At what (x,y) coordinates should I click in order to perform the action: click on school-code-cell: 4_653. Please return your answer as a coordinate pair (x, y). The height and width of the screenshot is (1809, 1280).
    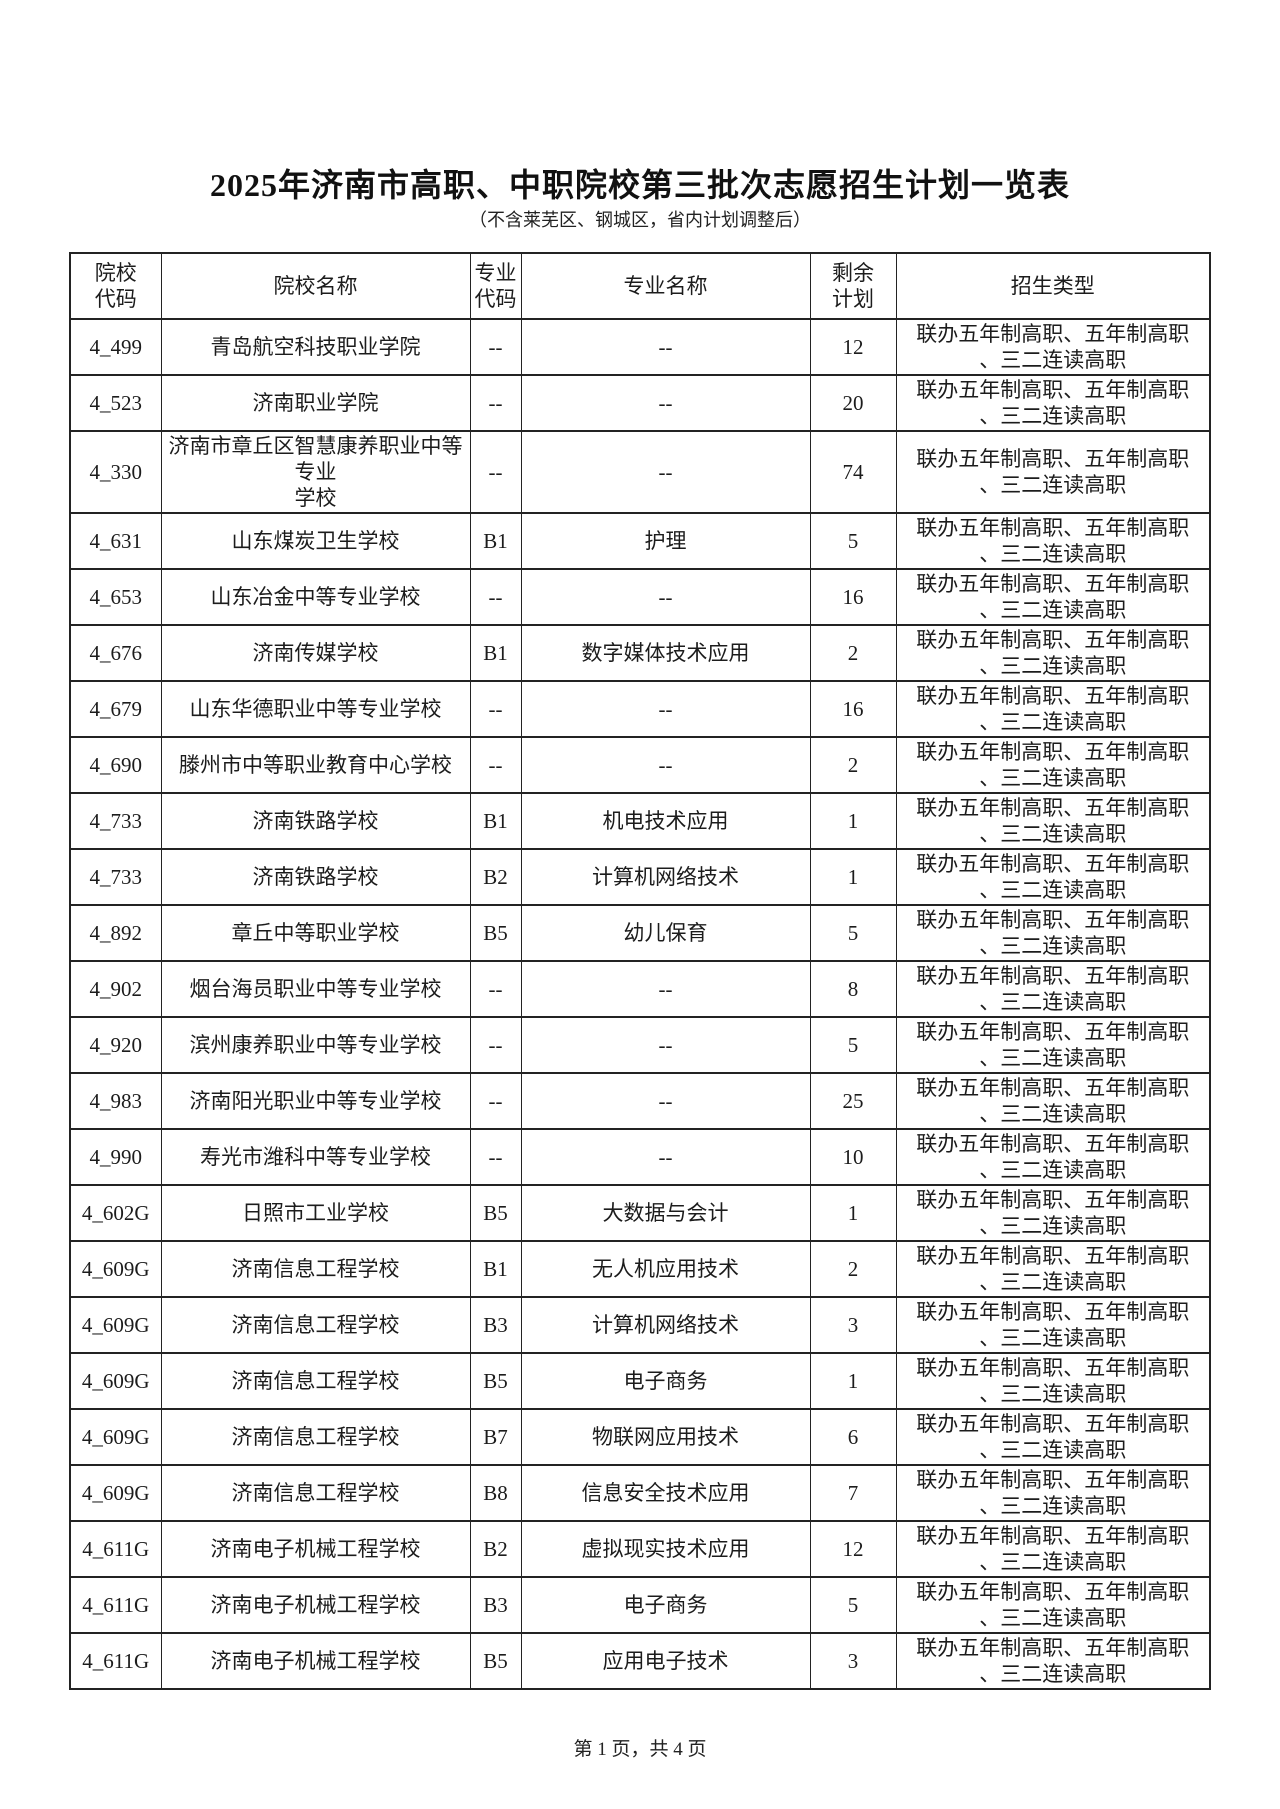
    Looking at the image, I should click on (115, 596).